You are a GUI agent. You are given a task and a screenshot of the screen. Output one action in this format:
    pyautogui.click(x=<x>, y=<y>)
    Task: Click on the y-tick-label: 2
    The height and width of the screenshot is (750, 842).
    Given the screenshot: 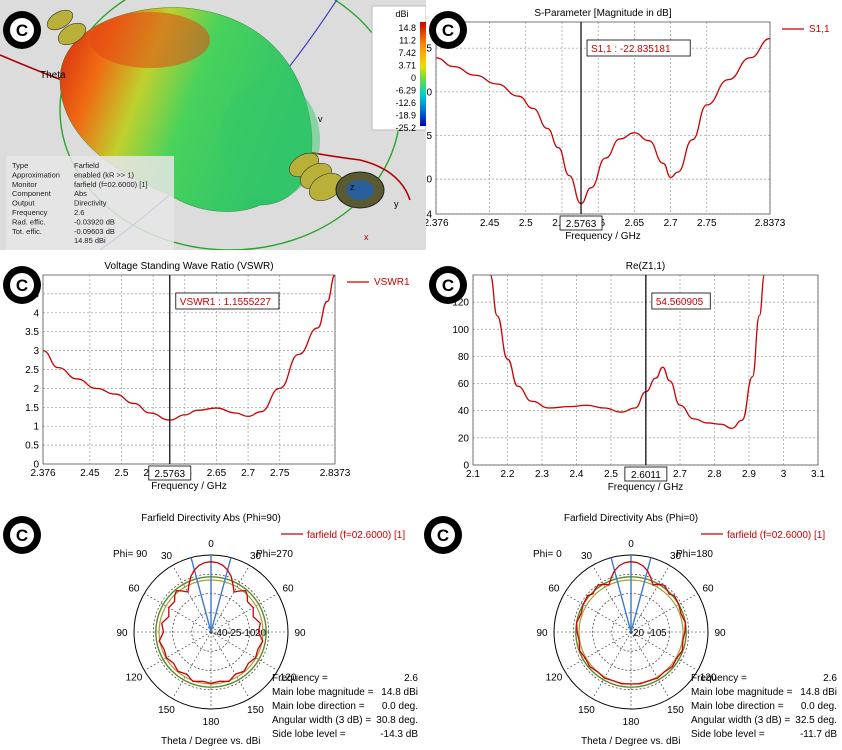 What is the action you would take?
    pyautogui.click(x=36, y=389)
    